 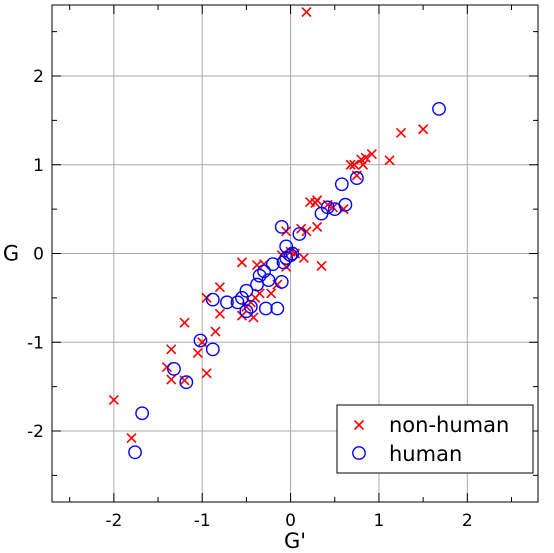 What do you see at coordinates (11, 254) in the screenshot?
I see `y-axis-label: G` at bounding box center [11, 254].